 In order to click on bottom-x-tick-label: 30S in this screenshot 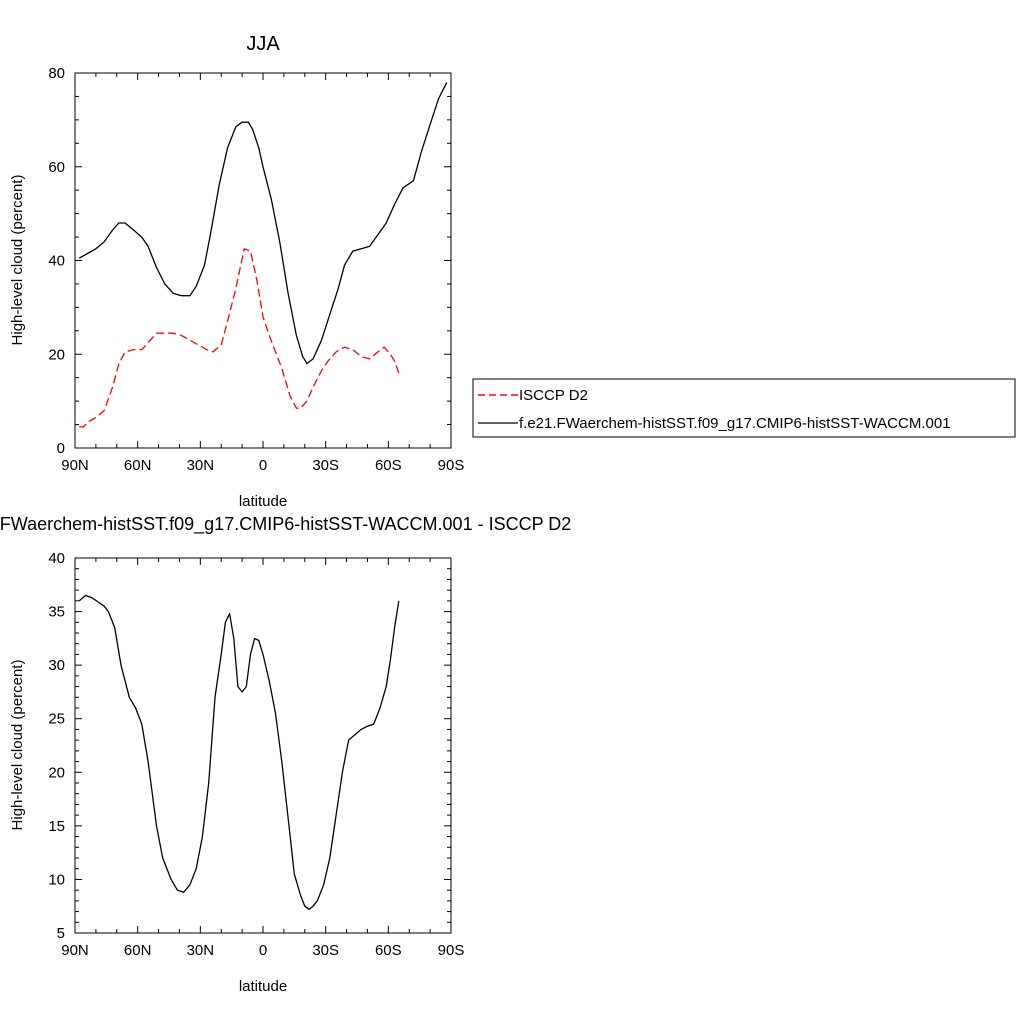, I will do `click(325, 950)`.